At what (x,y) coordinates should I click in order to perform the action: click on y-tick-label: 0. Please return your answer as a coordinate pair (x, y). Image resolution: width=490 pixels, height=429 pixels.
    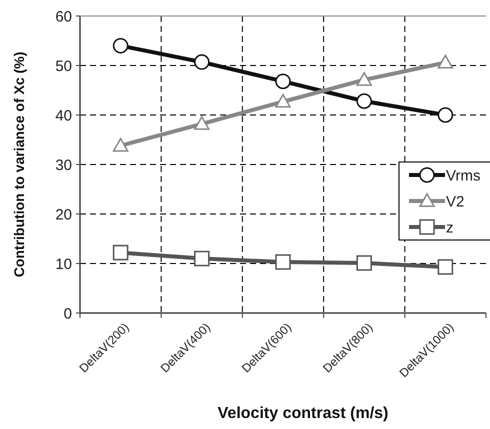
    Looking at the image, I should click on (68, 313).